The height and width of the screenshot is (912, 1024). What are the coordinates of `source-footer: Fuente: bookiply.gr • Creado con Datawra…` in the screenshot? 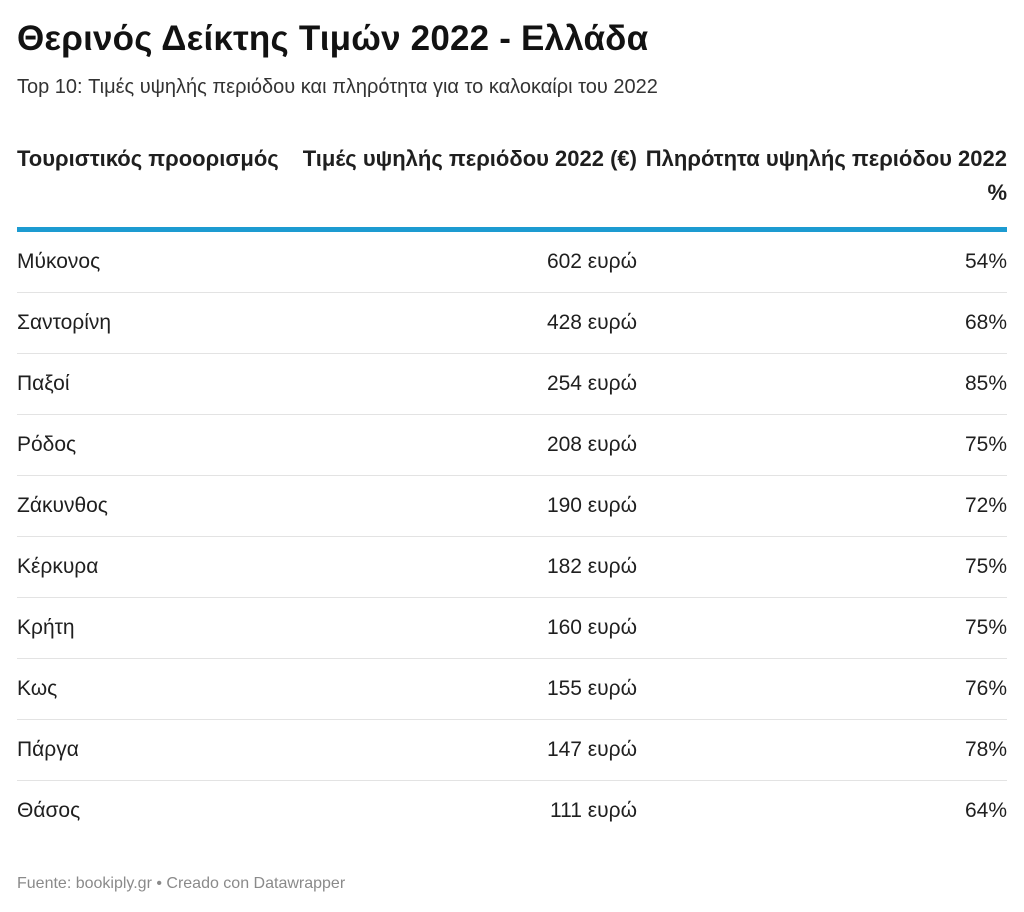 It's located at (181, 883).